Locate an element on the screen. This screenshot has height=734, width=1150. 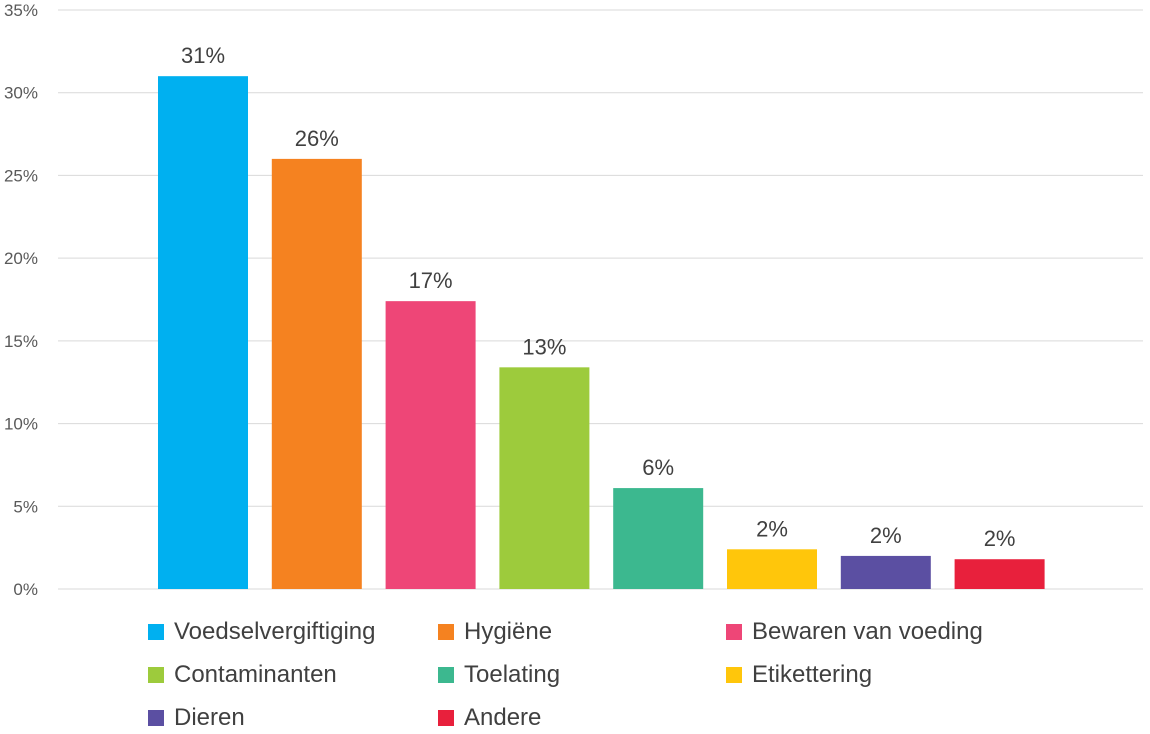
legend-label: Contaminanten is located at coordinates (255, 674).